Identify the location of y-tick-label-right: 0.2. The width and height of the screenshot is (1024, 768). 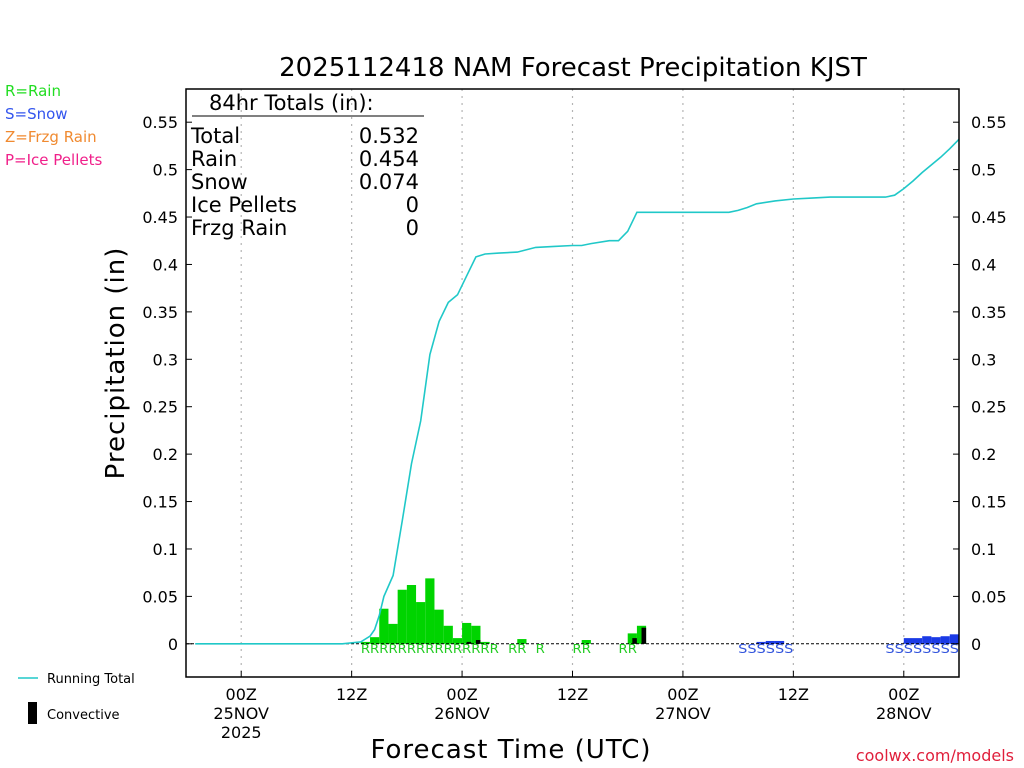
(983, 454).